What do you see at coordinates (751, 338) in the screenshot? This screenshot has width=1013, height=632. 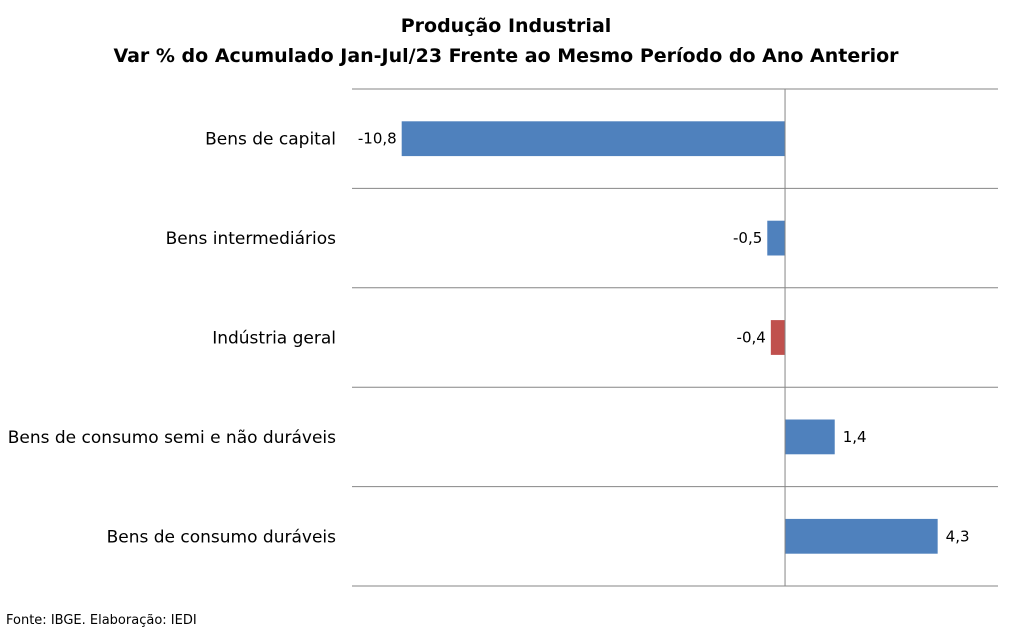 I see `data-label: -0,4` at bounding box center [751, 338].